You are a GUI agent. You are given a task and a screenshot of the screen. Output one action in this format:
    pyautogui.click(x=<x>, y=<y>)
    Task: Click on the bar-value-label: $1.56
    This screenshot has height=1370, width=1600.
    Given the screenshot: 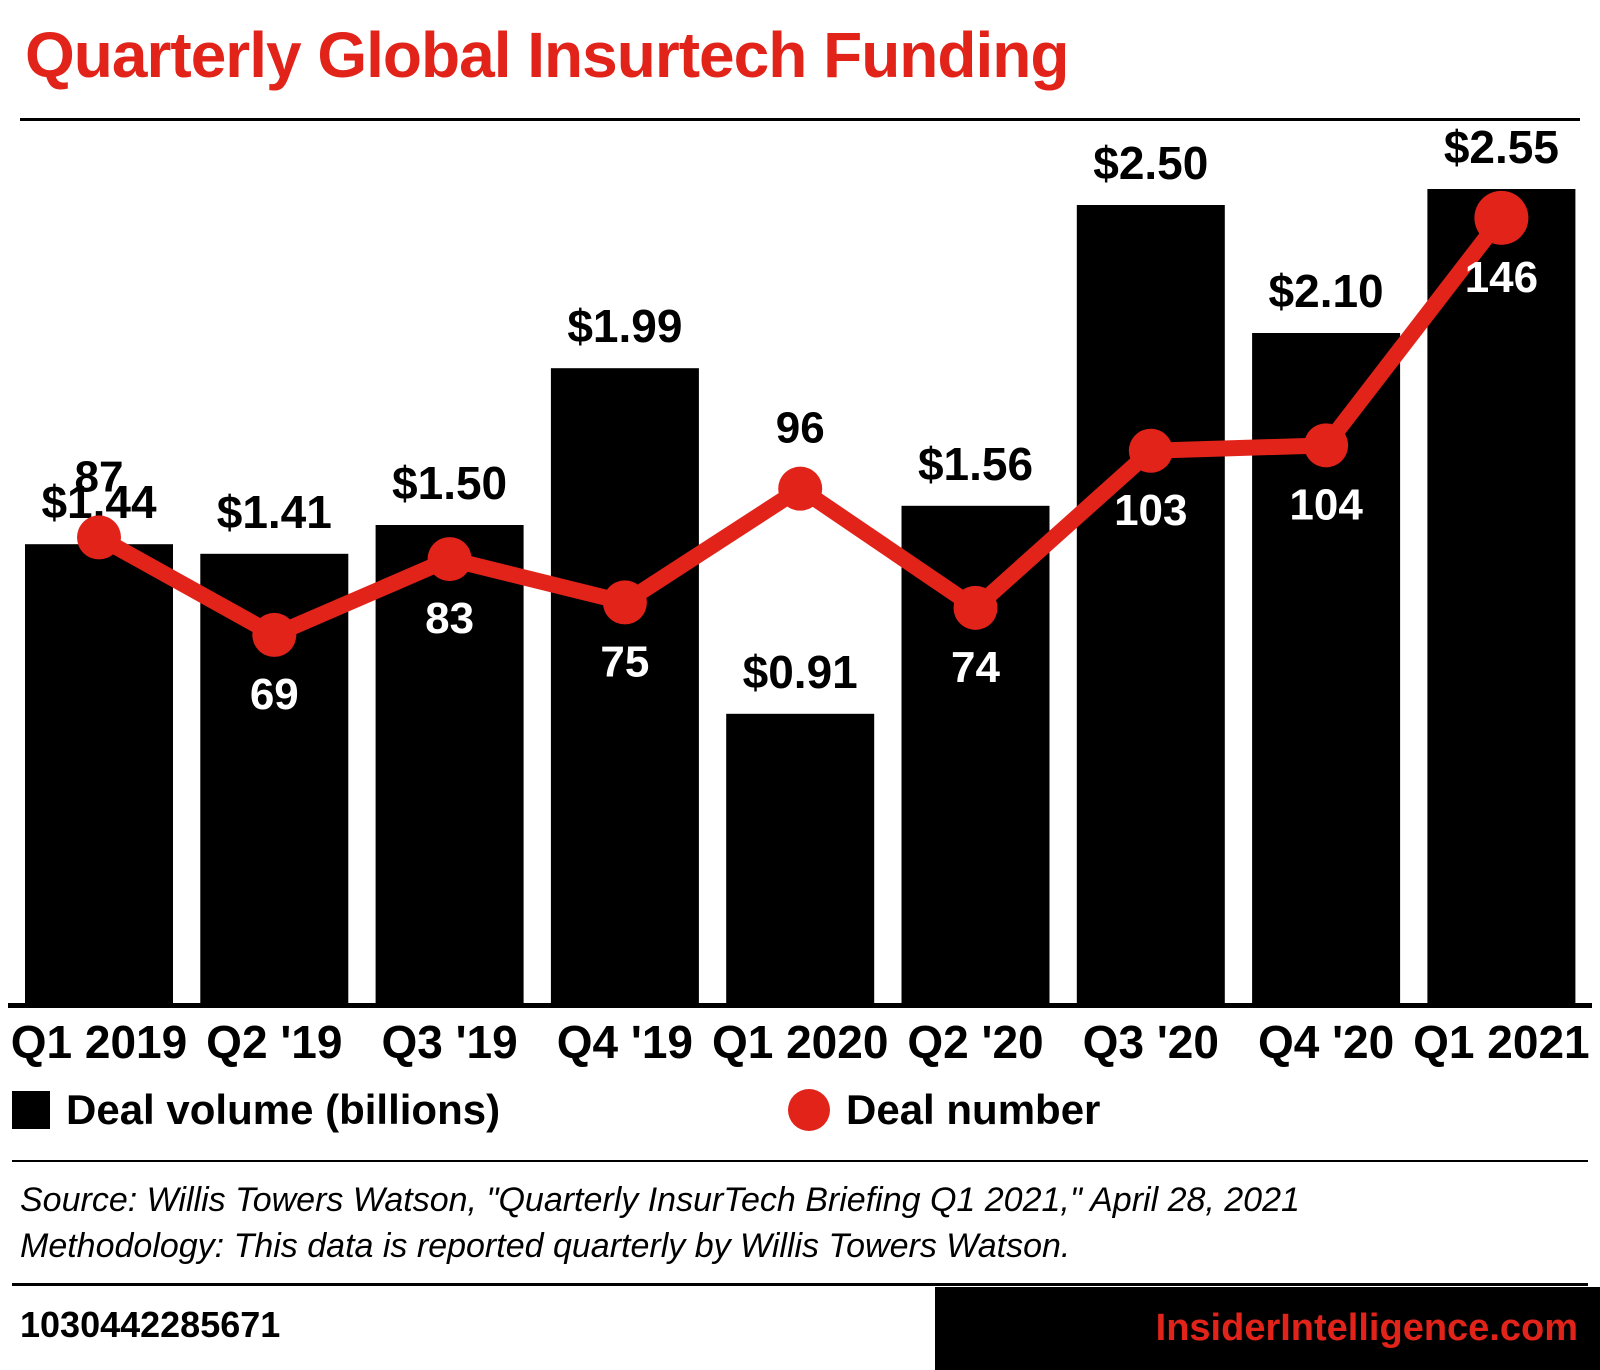 What is the action you would take?
    pyautogui.click(x=975, y=464)
    